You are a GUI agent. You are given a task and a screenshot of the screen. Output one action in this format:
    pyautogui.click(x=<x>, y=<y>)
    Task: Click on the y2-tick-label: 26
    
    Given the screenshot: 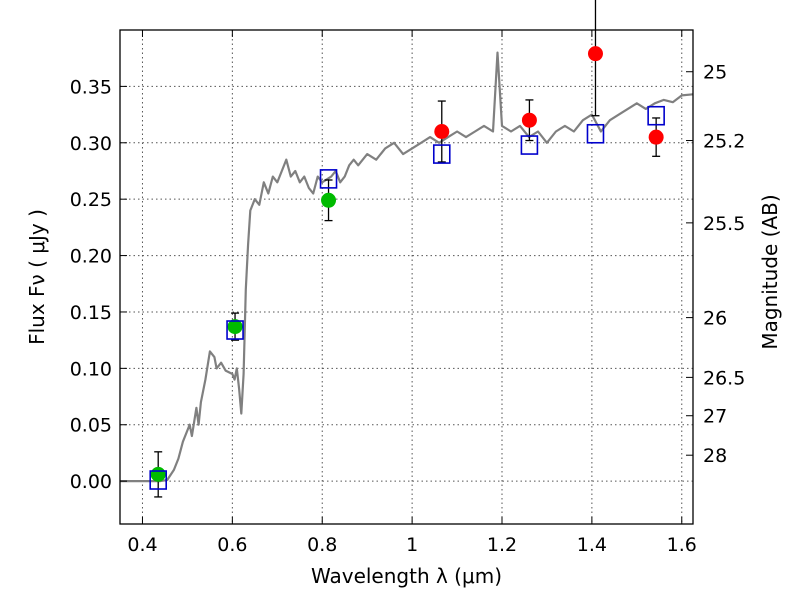 What is the action you would take?
    pyautogui.click(x=715, y=319)
    